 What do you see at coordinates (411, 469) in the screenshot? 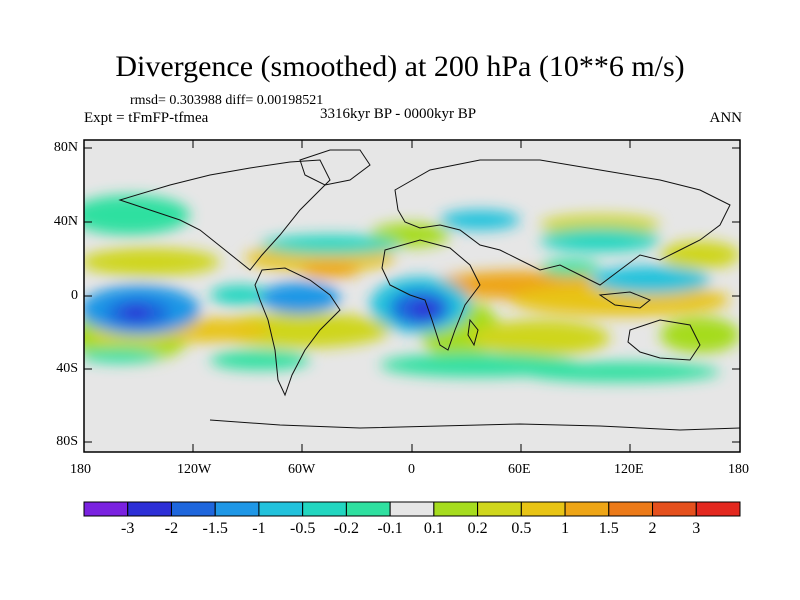
I see `x-label-0: 0` at bounding box center [411, 469].